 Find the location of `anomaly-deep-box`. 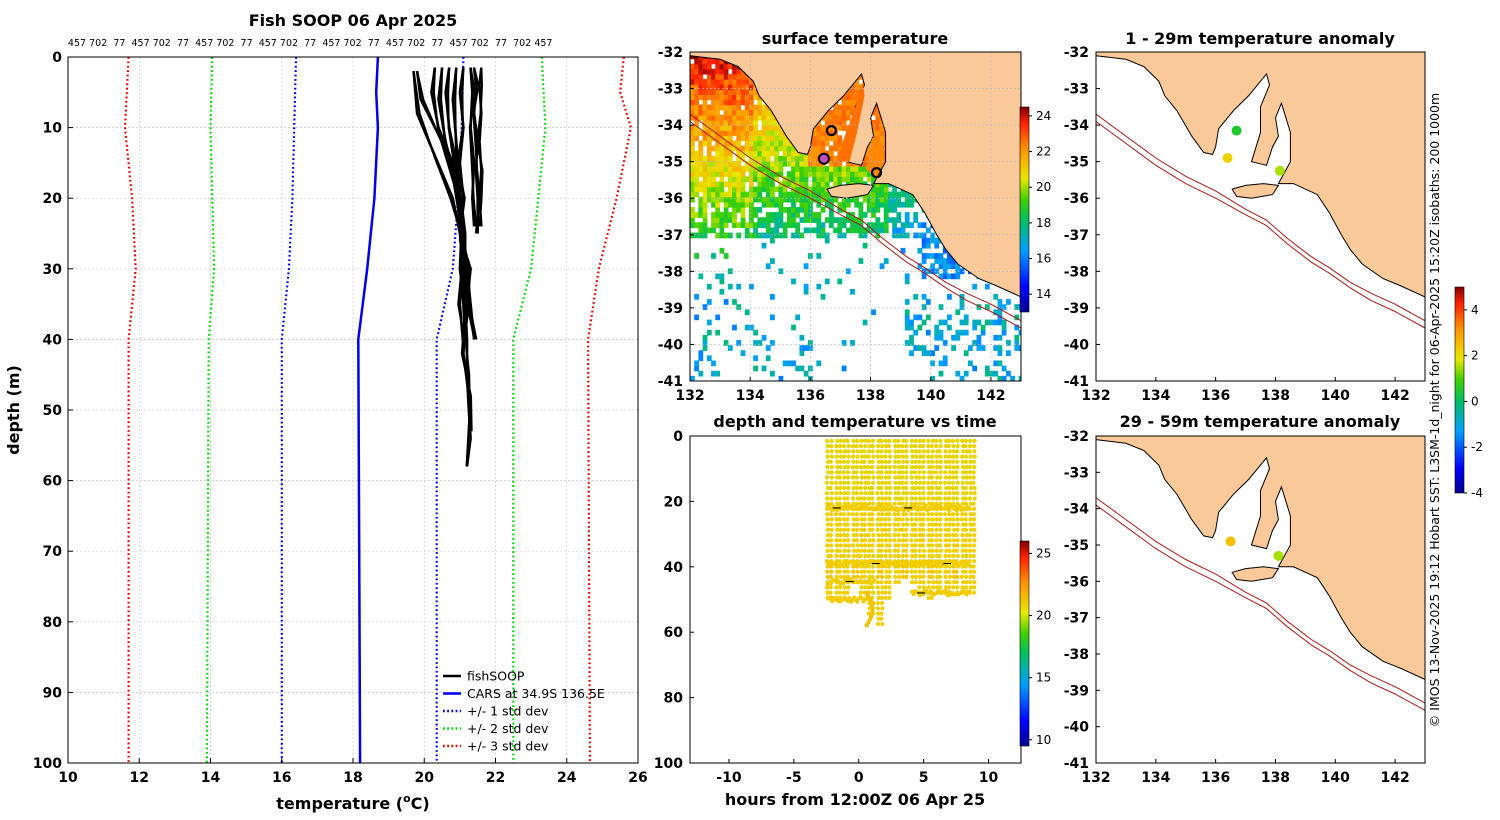

anomaly-deep-box is located at coordinates (1260, 599).